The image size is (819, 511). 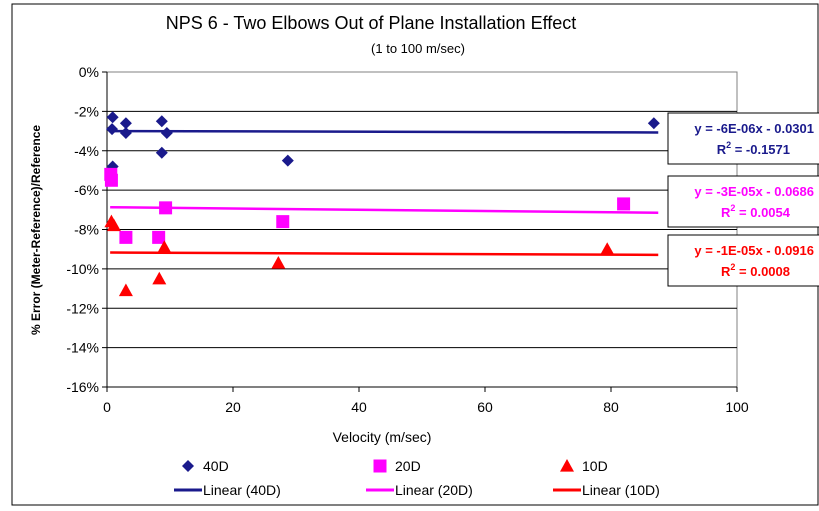 What do you see at coordinates (754, 191) in the screenshot?
I see `trendline-equation: y = -3E-05x - 0.0686` at bounding box center [754, 191].